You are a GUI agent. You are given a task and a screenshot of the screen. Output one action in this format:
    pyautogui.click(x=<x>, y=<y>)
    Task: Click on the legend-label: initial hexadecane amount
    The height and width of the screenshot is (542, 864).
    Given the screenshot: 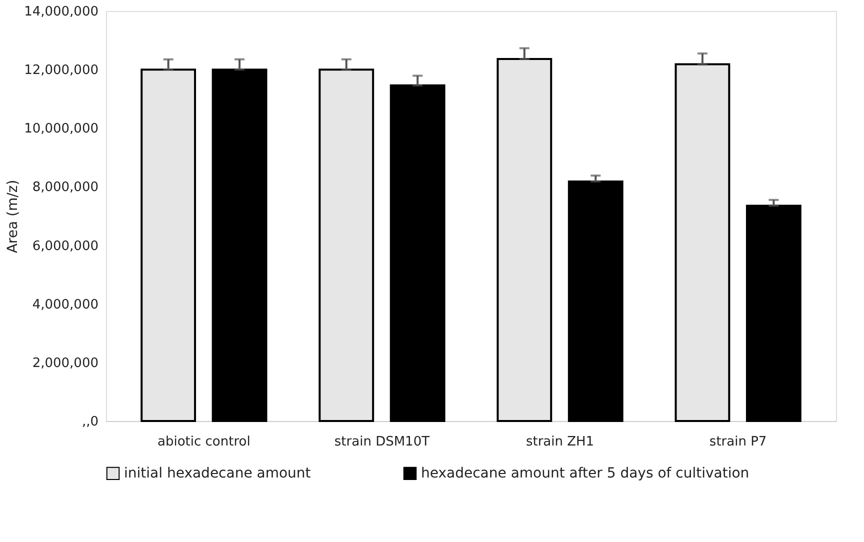 What is the action you would take?
    pyautogui.click(x=218, y=473)
    